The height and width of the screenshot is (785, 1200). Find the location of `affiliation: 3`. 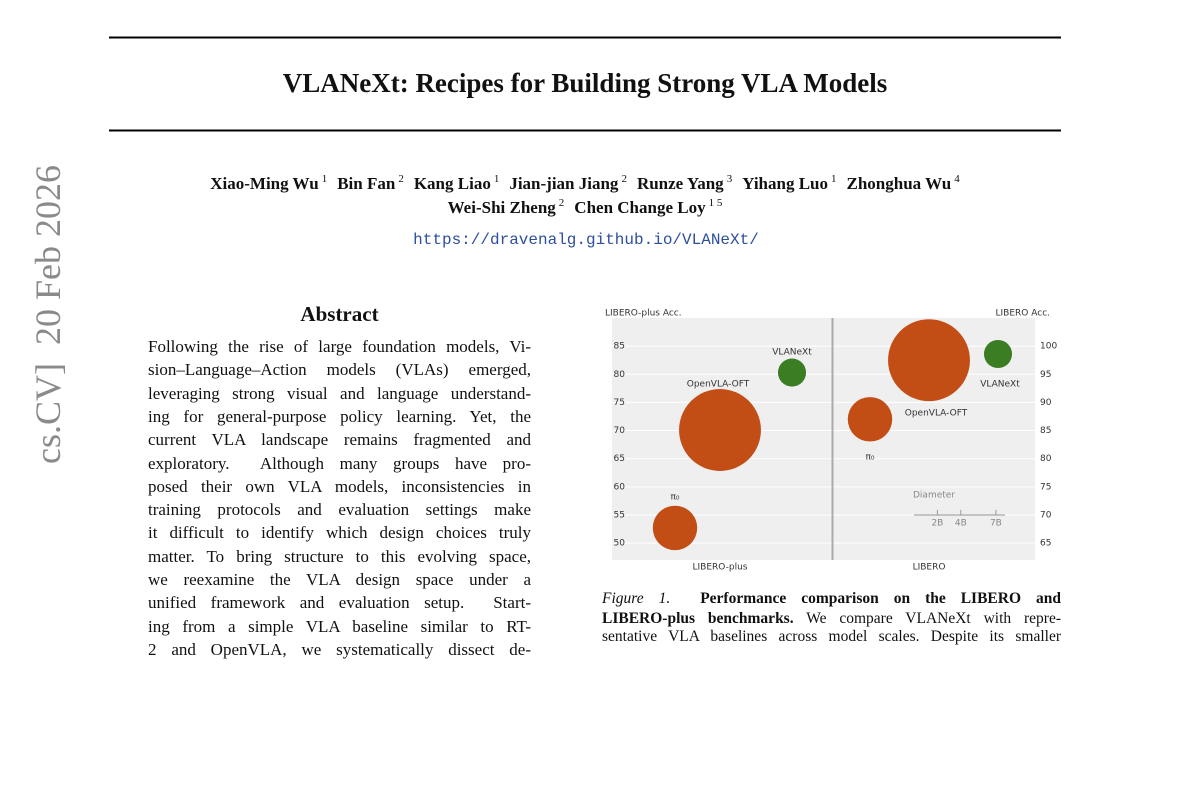

affiliation: 3 is located at coordinates (729, 179).